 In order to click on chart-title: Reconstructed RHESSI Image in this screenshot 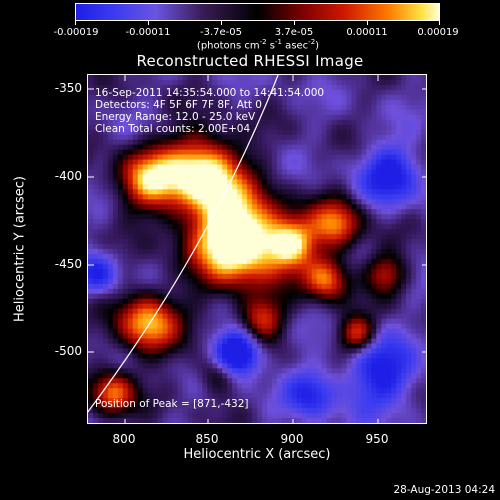, I will do `click(250, 61)`.